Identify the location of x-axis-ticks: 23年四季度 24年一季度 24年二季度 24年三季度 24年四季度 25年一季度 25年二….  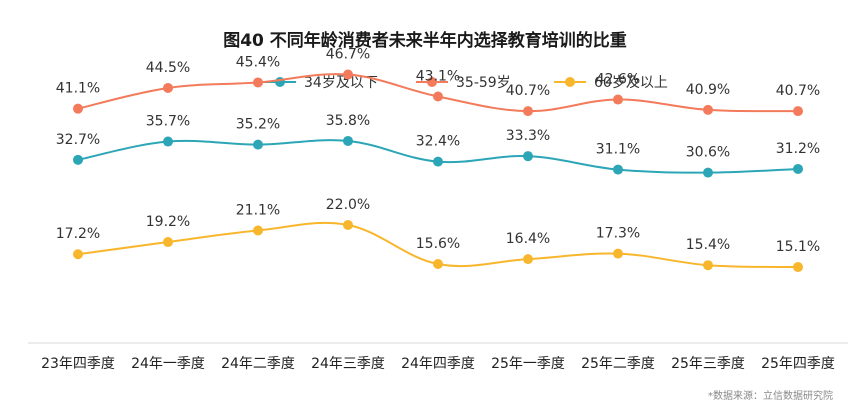
(438, 364).